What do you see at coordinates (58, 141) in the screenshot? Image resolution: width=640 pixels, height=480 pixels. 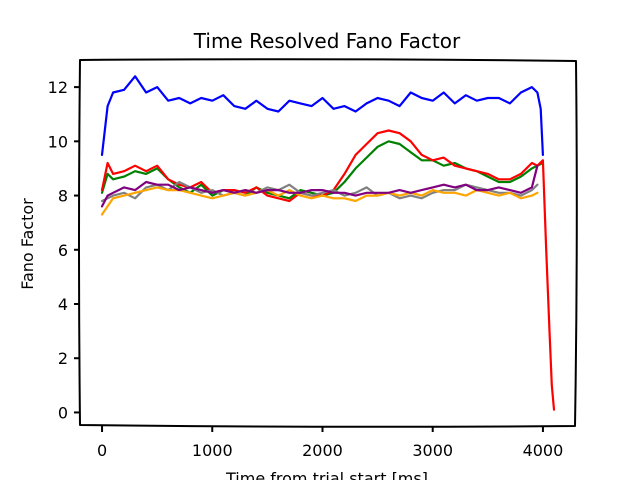 I see `y-tick-label: 10` at bounding box center [58, 141].